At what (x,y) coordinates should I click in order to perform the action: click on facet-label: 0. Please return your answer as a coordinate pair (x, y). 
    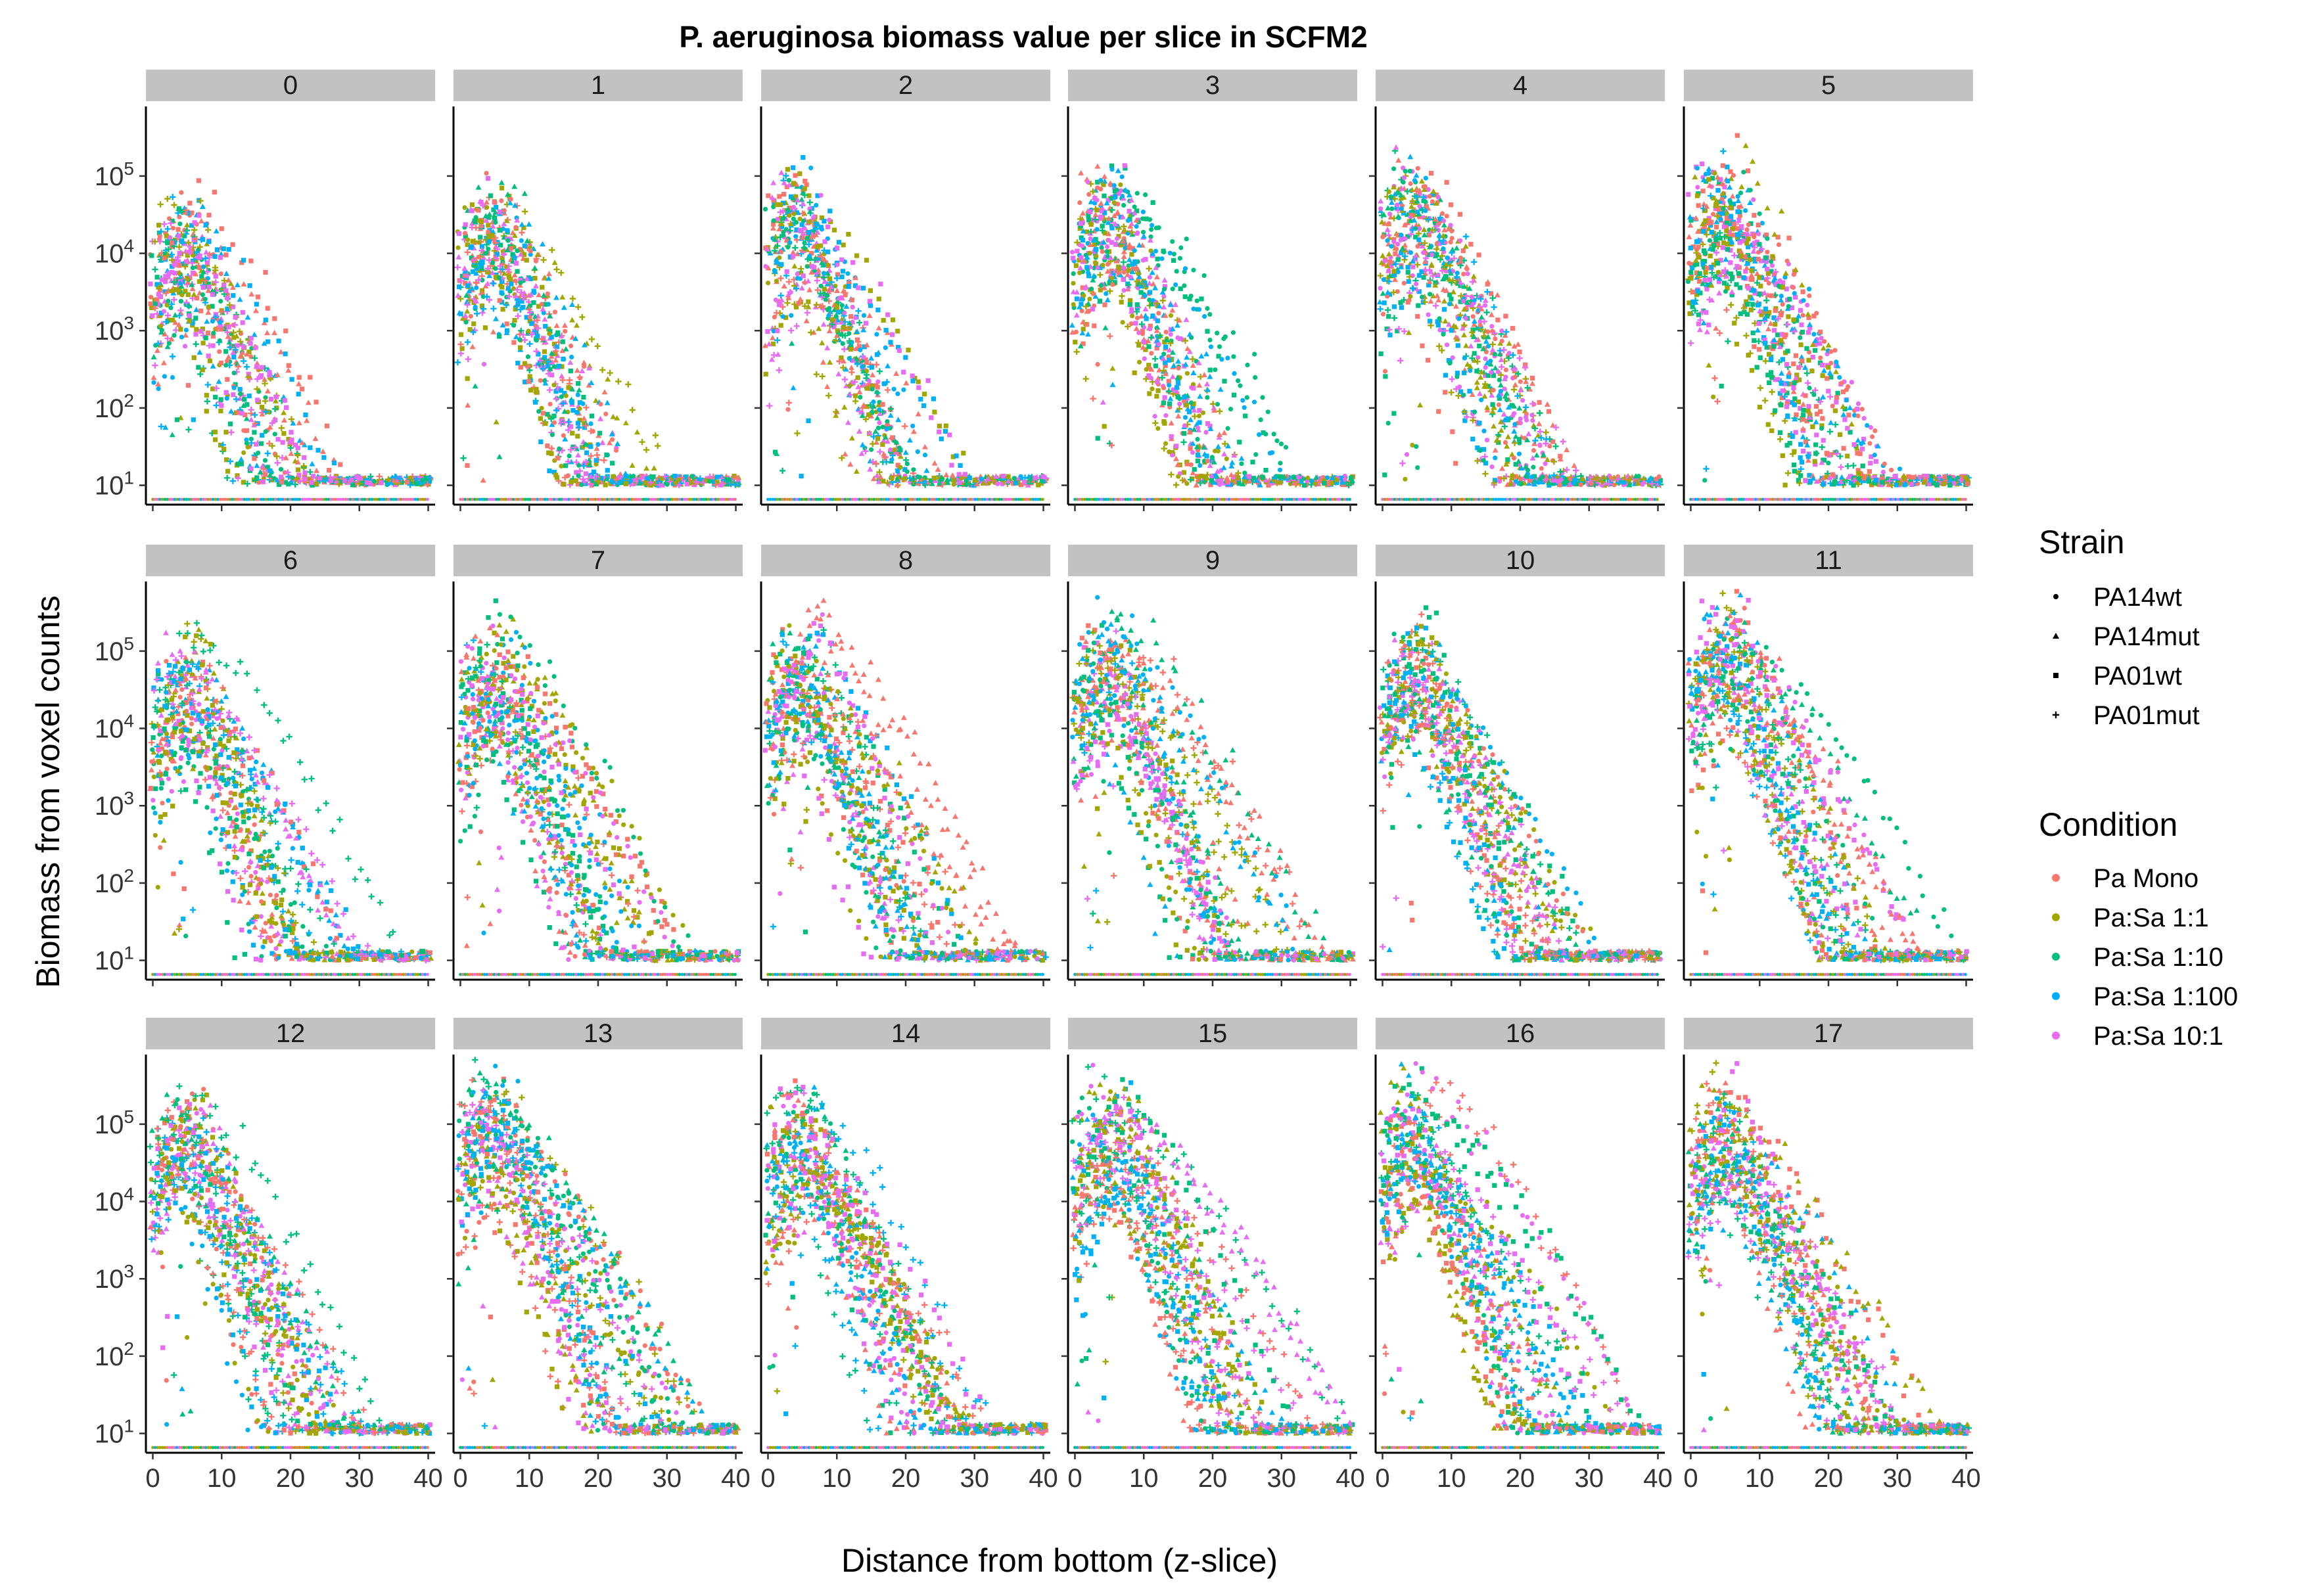
    Looking at the image, I should click on (290, 85).